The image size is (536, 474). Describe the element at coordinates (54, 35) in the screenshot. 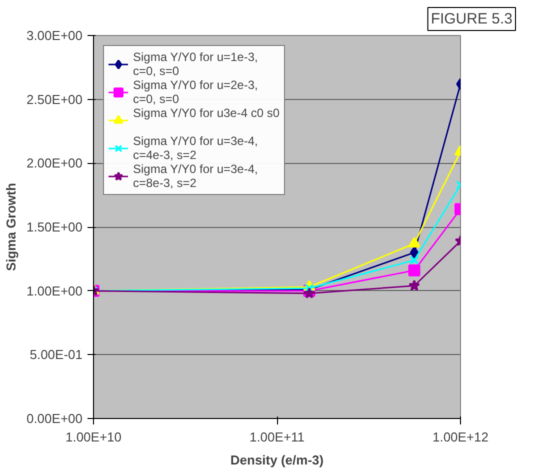

I see `y-tick-label: 3.00E+00` at that location.